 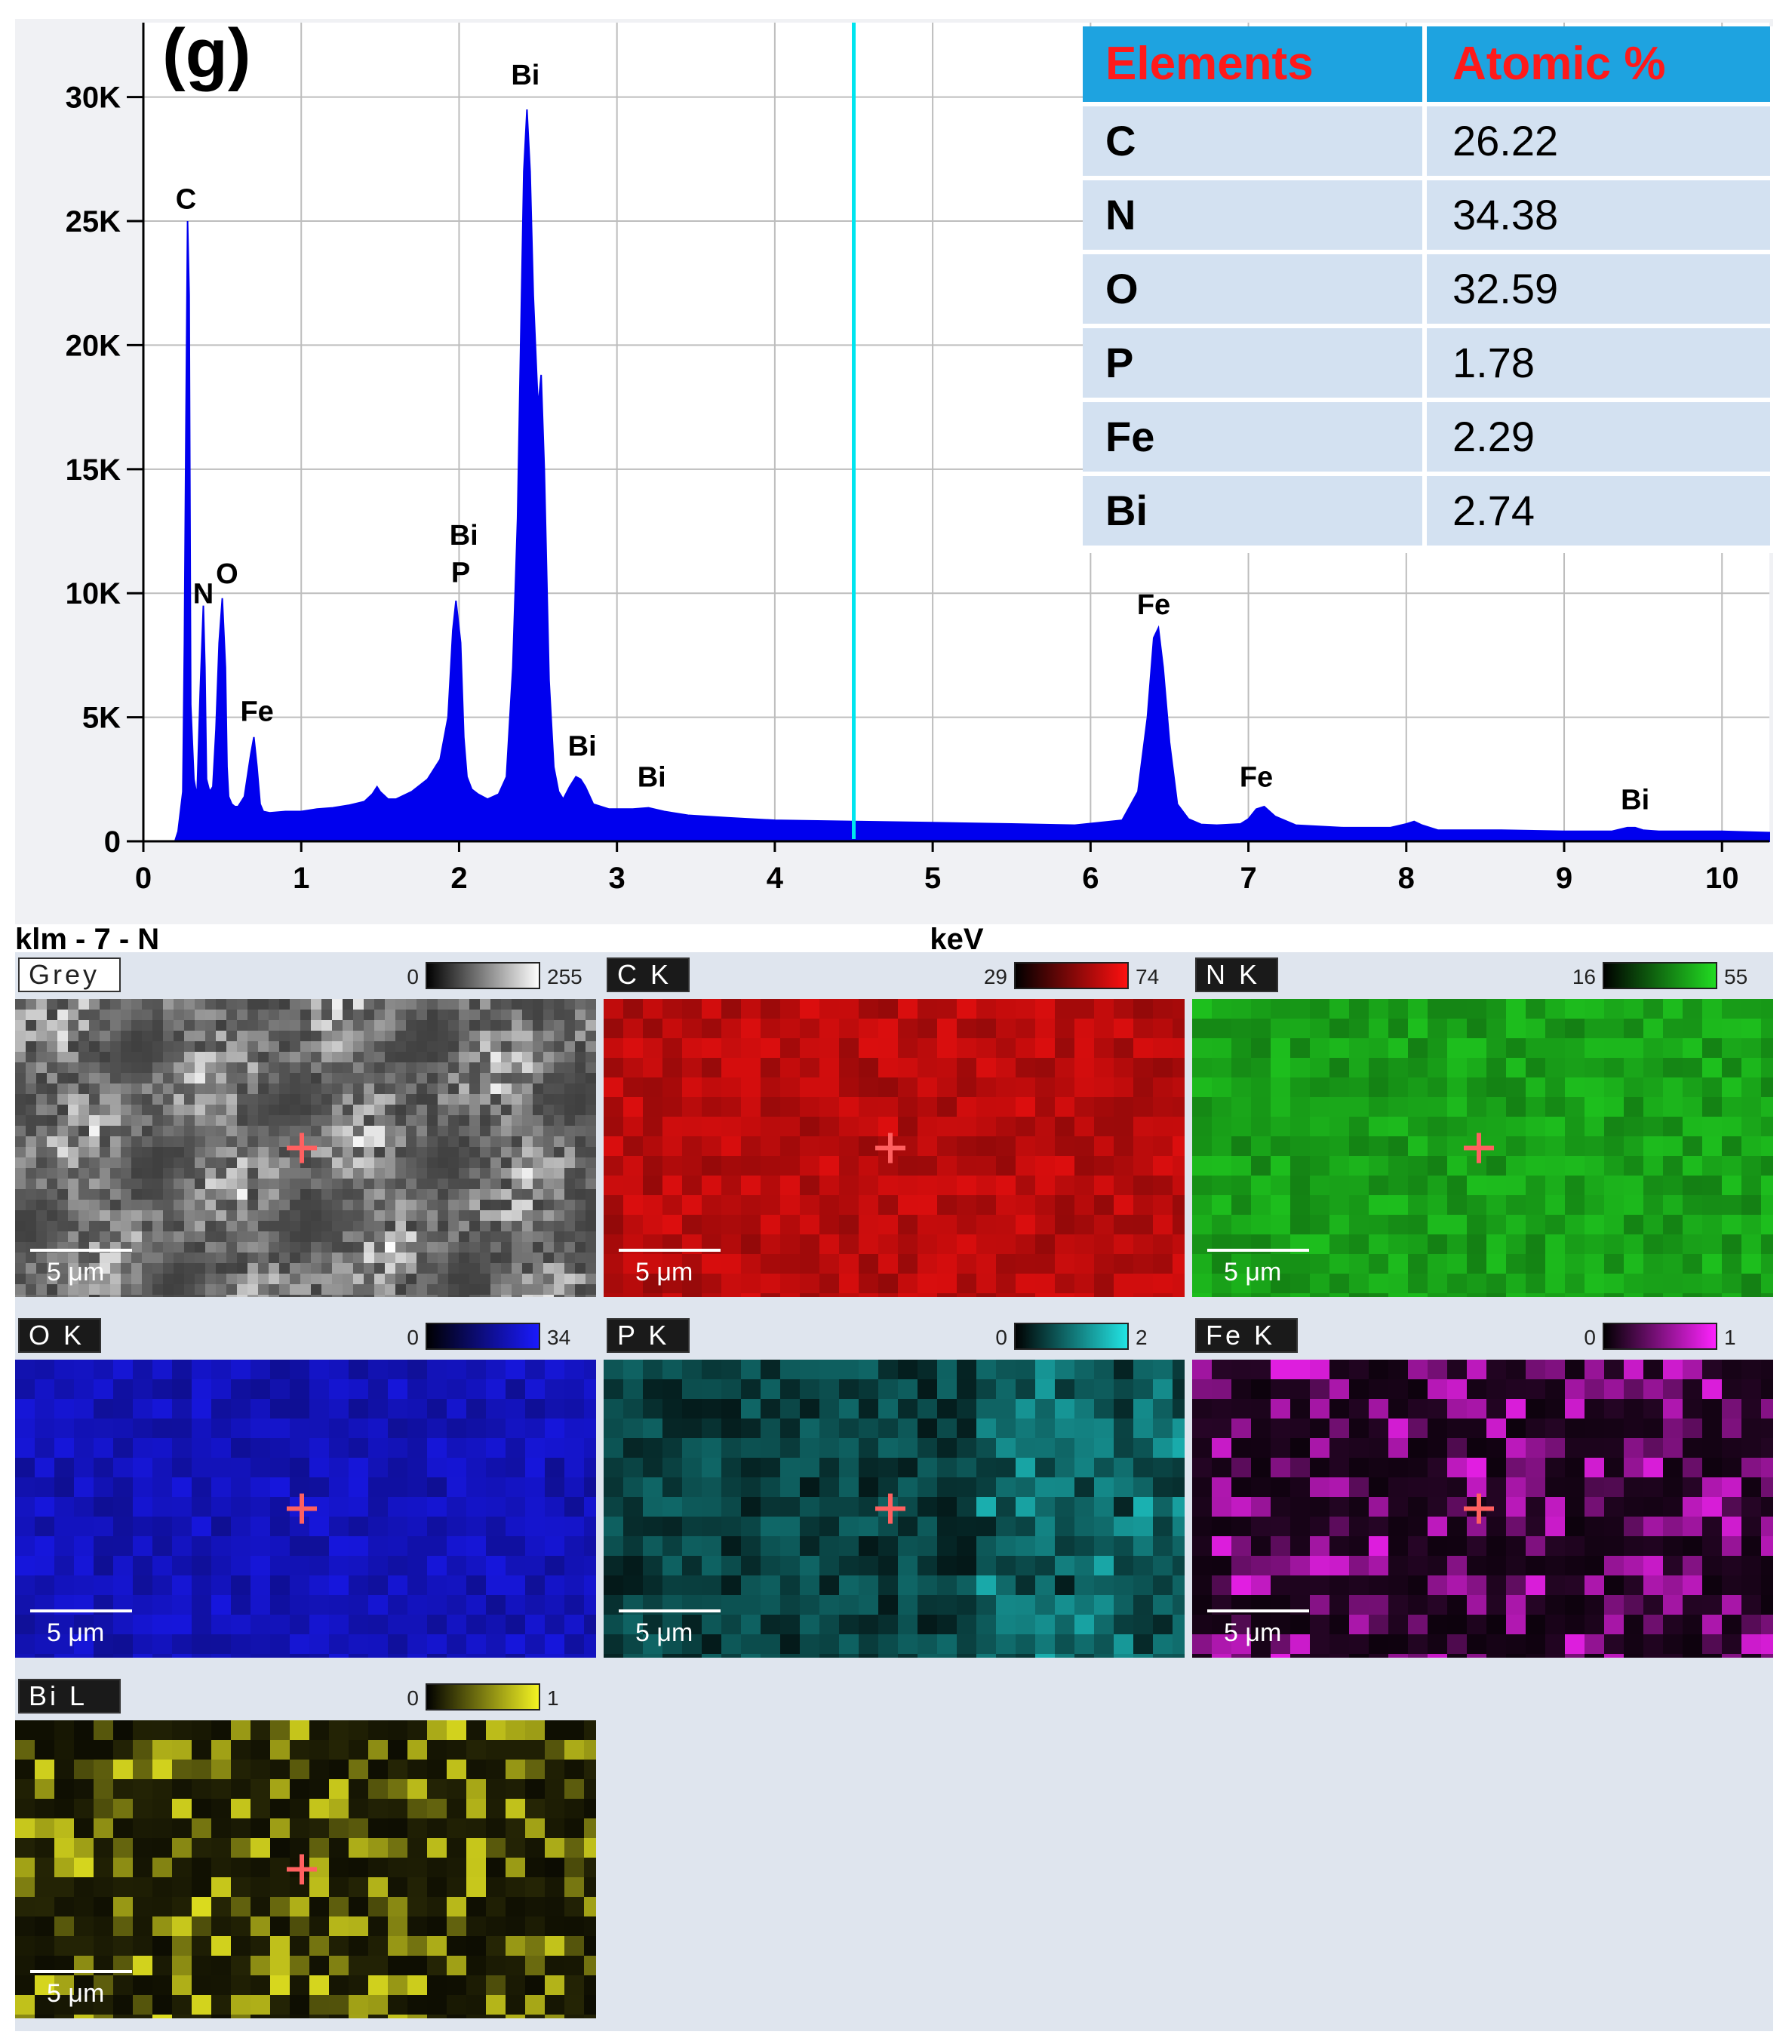 What do you see at coordinates (413, 1698) in the screenshot?
I see `map-scale-min-bi: 0` at bounding box center [413, 1698].